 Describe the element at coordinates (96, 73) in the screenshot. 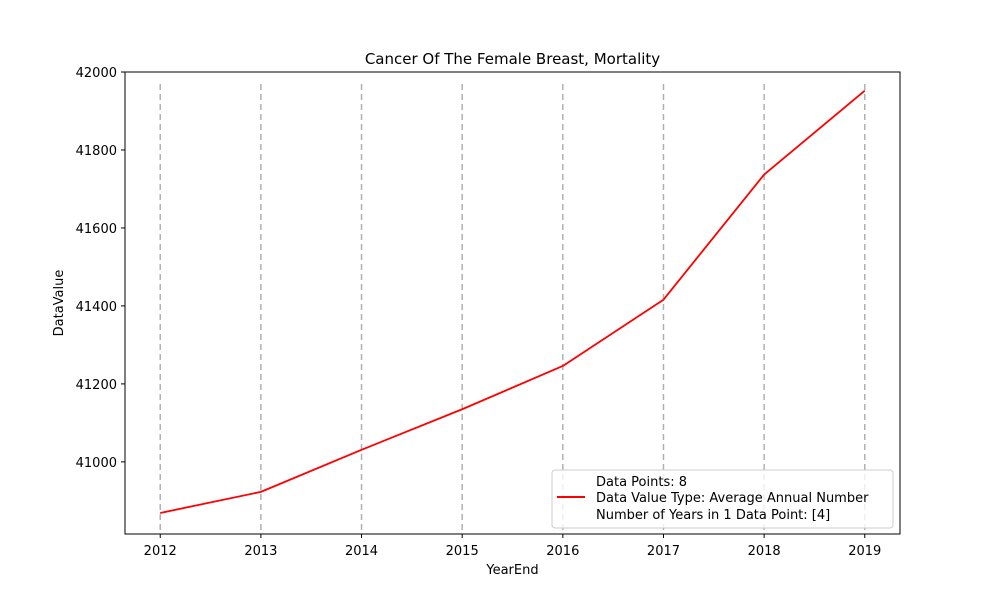

I see `y-tick-label: 42000` at that location.